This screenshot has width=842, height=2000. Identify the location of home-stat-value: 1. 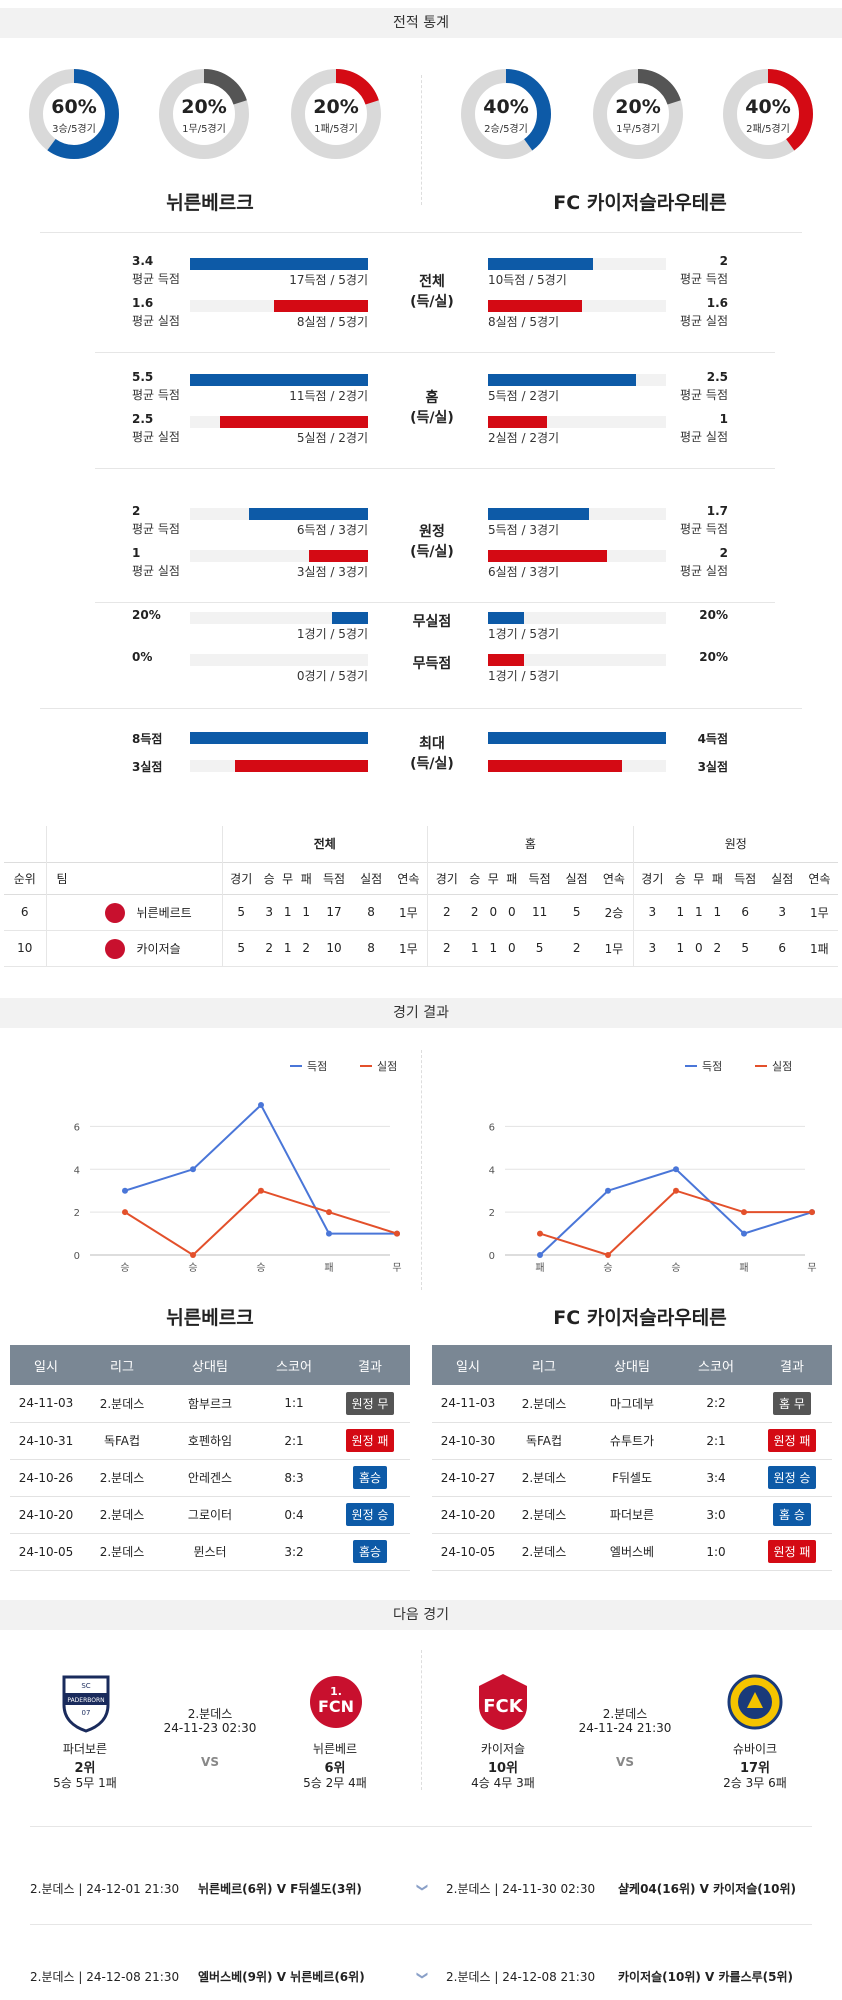
(136, 553).